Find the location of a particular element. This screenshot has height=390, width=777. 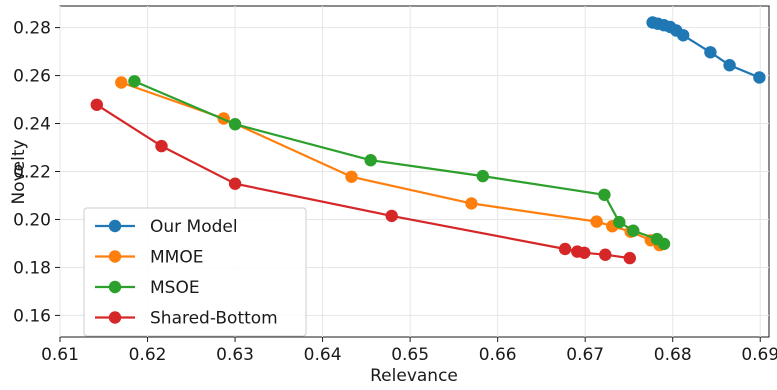

x-axis-ticks: 0.61 0.62 0.63 0.64 0.65 0.66 0.67 0.68 0.69 is located at coordinates (409, 351).